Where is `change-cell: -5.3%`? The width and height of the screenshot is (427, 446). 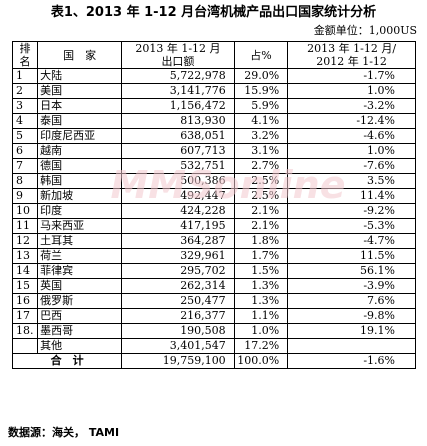 change-cell: -5.3% is located at coordinates (351, 226).